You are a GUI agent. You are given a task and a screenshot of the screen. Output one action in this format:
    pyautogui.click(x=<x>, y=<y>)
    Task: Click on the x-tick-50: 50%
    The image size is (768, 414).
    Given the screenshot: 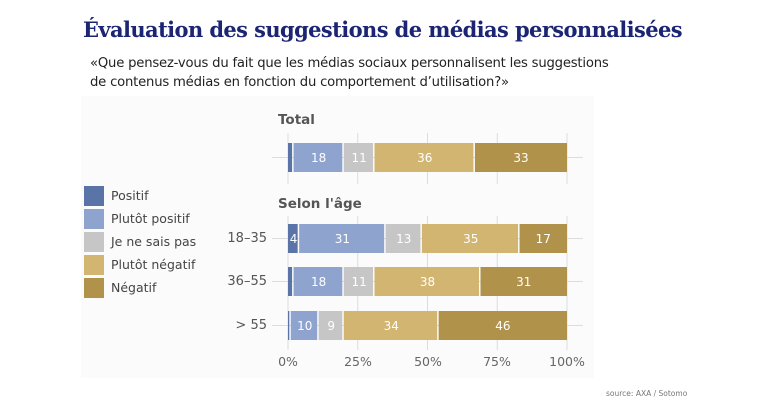 What is the action you would take?
    pyautogui.click(x=428, y=361)
    